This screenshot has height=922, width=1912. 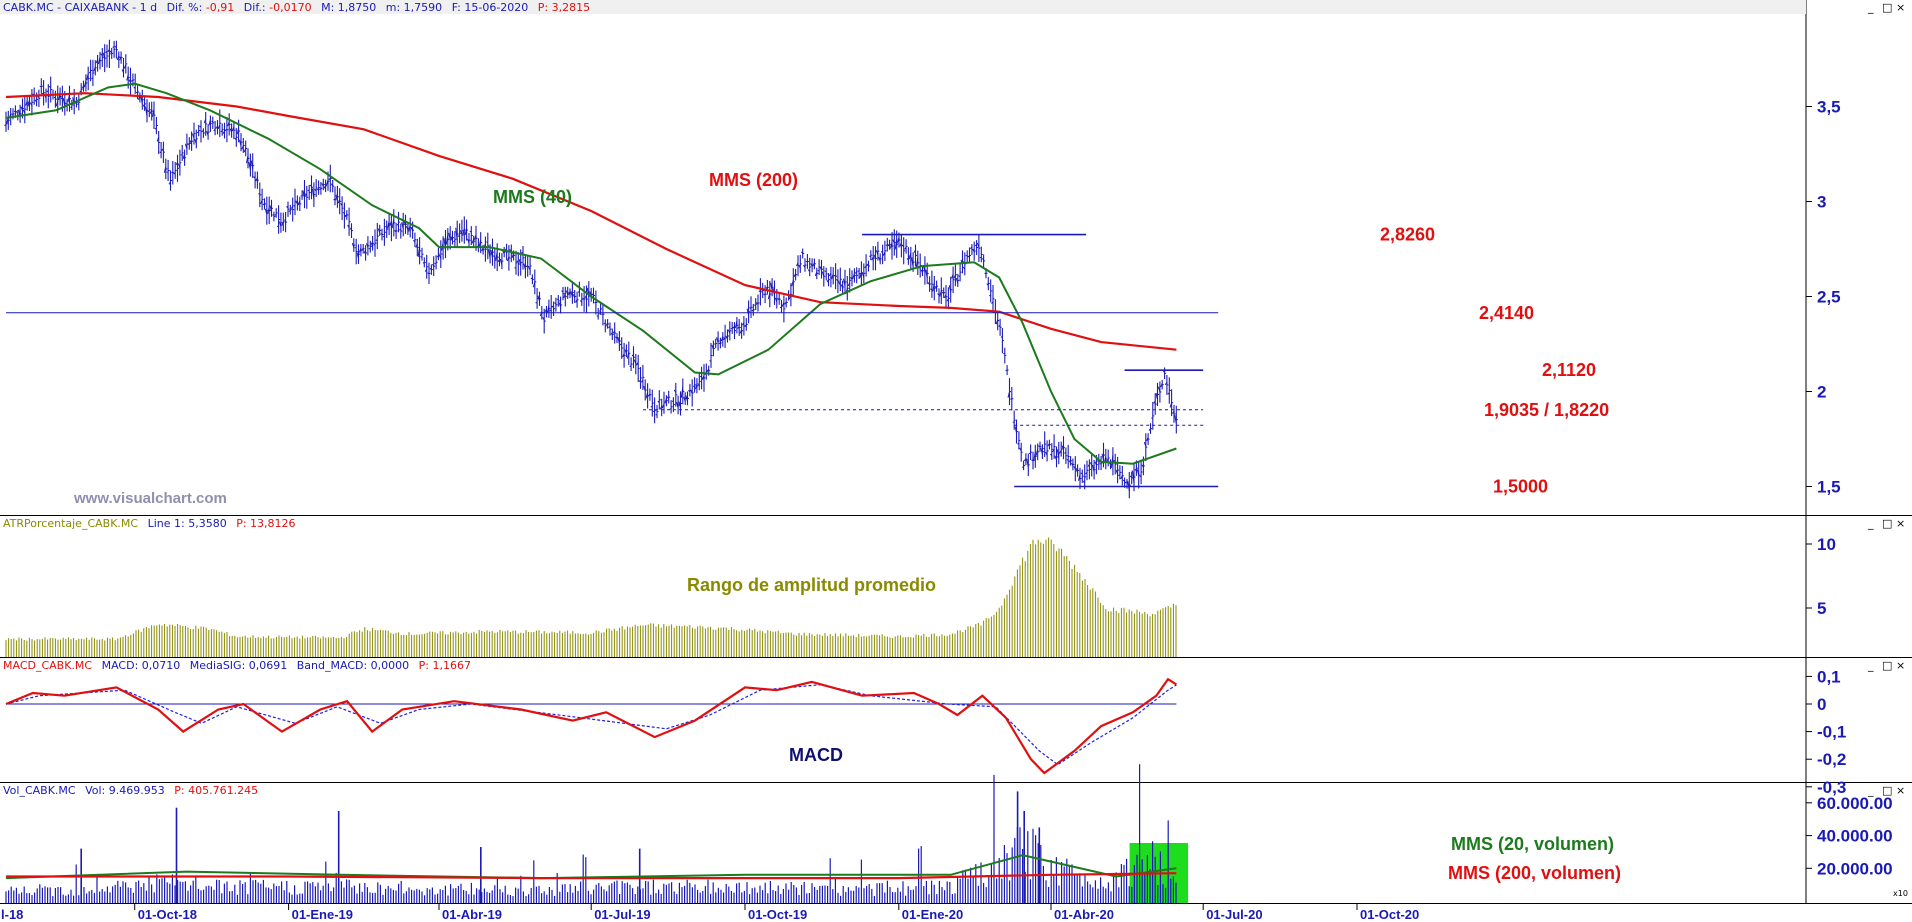 What do you see at coordinates (1829, 107) in the screenshot?
I see `price-y-tick-label: 3,5` at bounding box center [1829, 107].